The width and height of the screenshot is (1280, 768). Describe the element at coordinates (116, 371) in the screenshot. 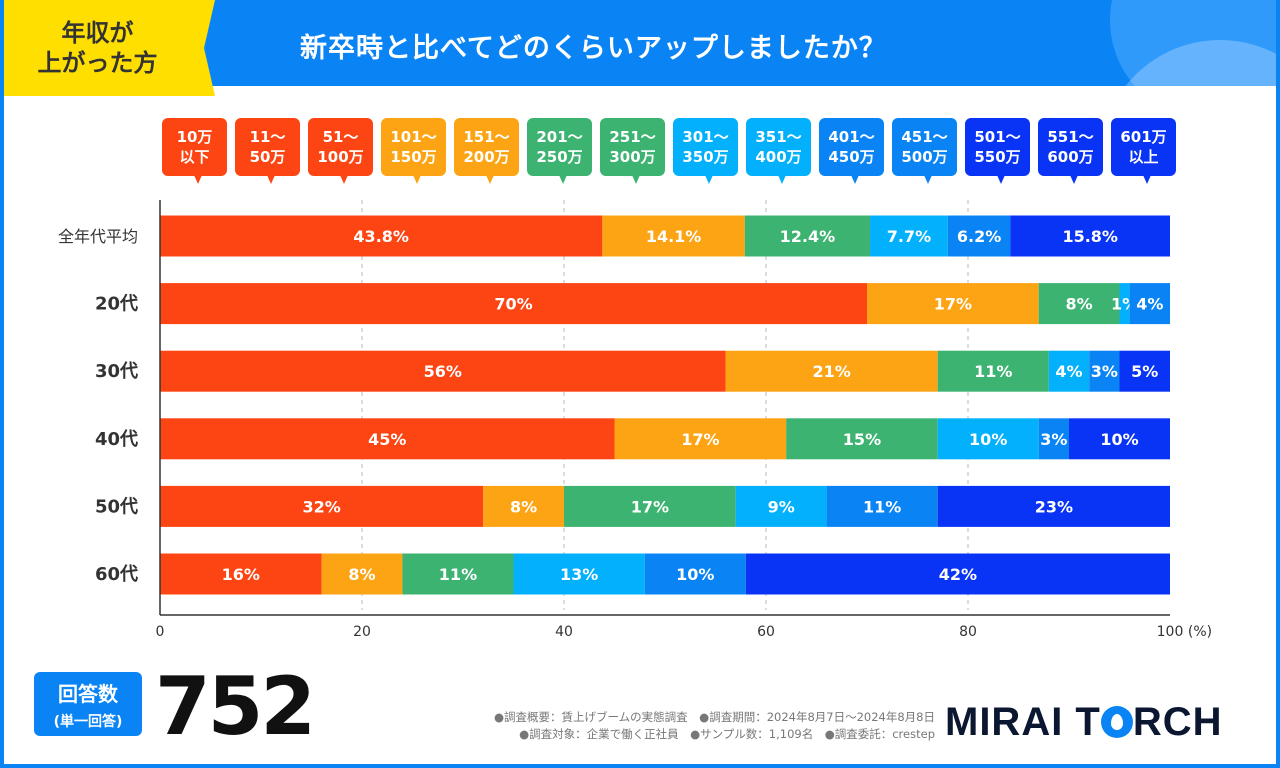

I see `category-label: 30代` at that location.